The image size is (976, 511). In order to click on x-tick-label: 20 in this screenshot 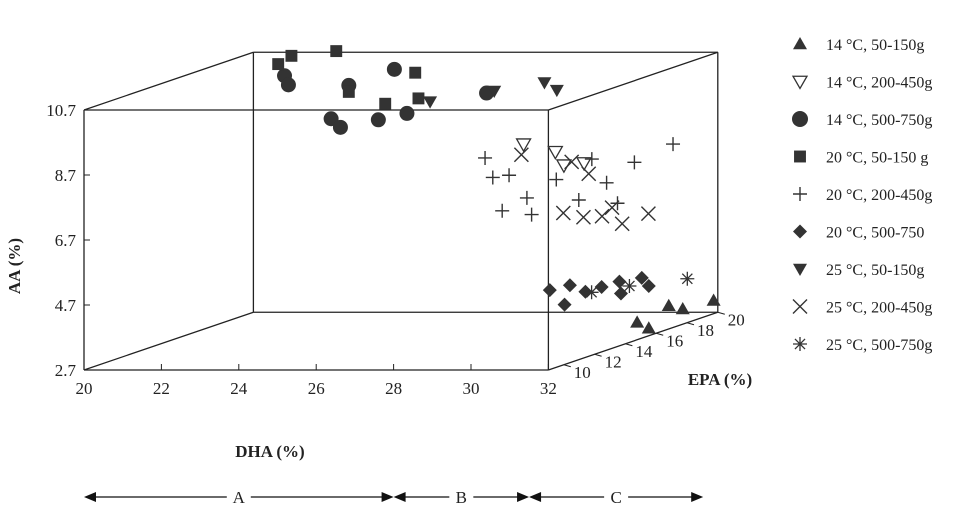, I will do `click(84, 388)`.